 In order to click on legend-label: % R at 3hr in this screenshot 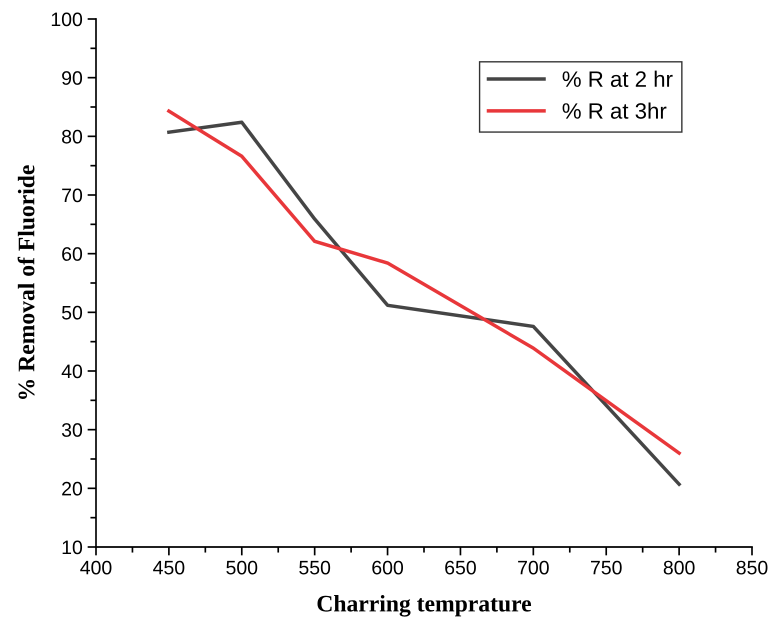, I will do `click(614, 110)`.